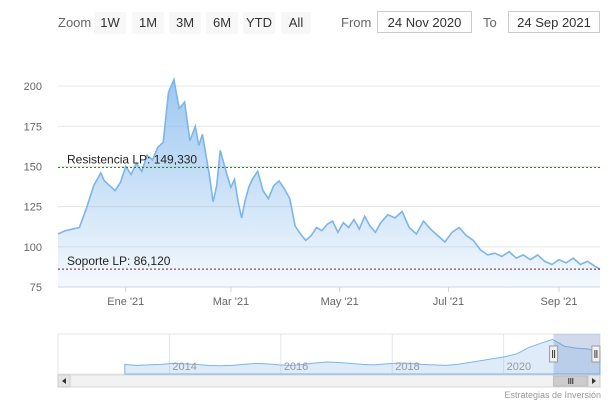 Image resolution: width=615 pixels, height=408 pixels. I want to click on y-tick-label: 100, so click(33, 248).